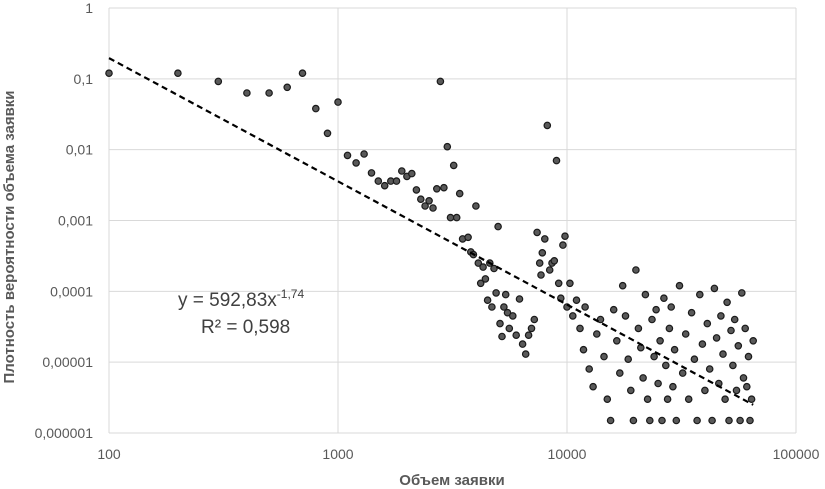 Image resolution: width=825 pixels, height=489 pixels. Describe the element at coordinates (67, 362) in the screenshot. I see `y-tick-label: 0,00001` at that location.